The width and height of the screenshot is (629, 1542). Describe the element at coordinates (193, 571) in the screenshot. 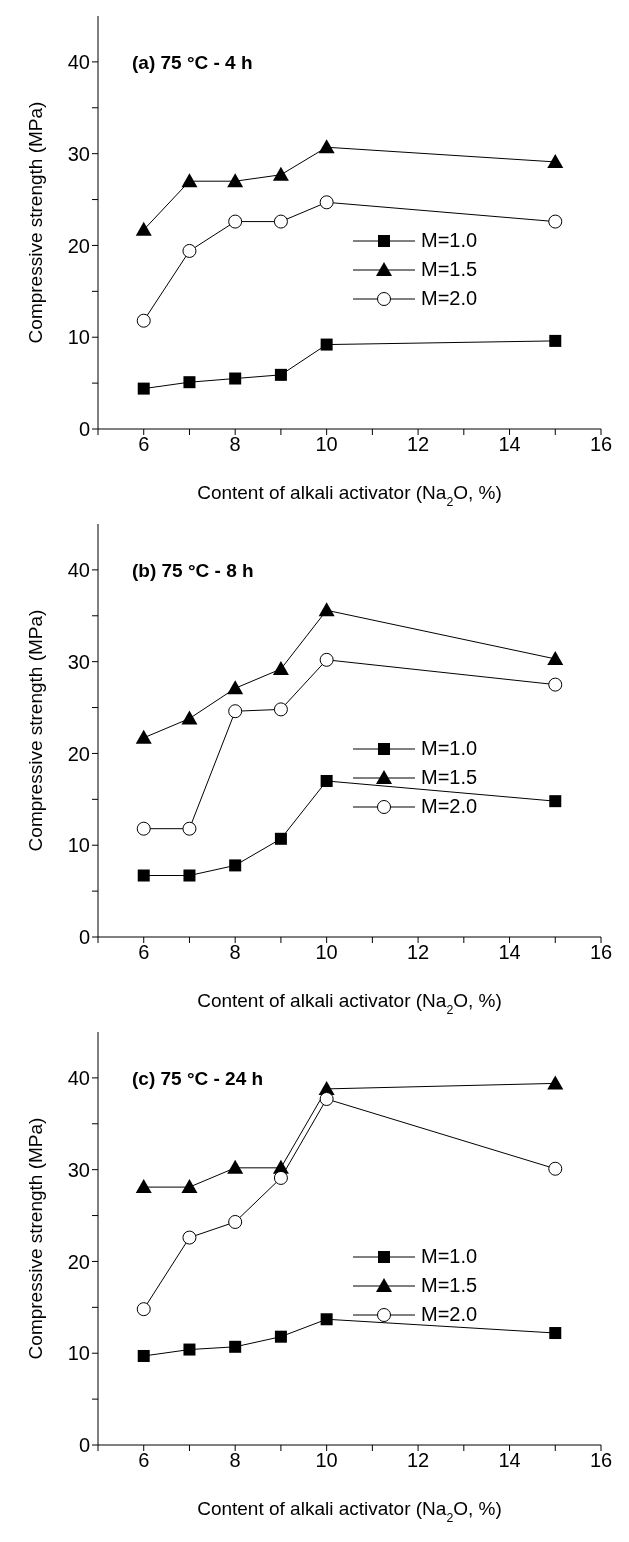

I see `text: (b) 75 °C - 8 h` at that location.